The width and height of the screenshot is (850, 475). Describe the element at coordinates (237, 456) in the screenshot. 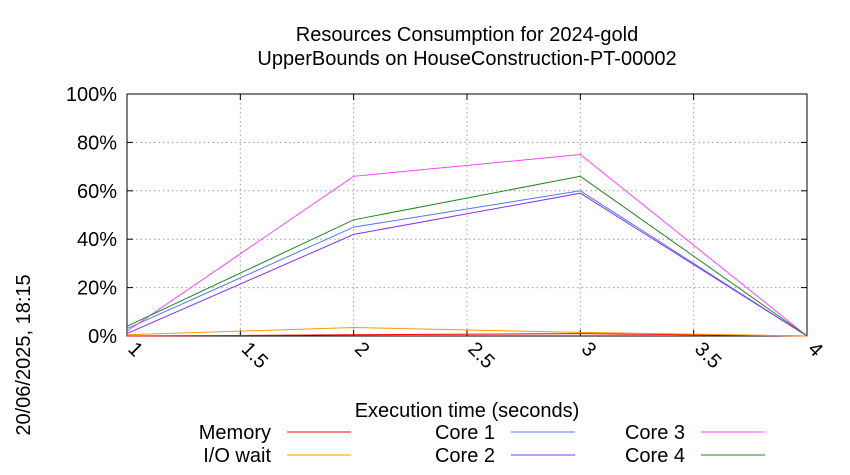

I see `legend-label: I/O wait` at that location.